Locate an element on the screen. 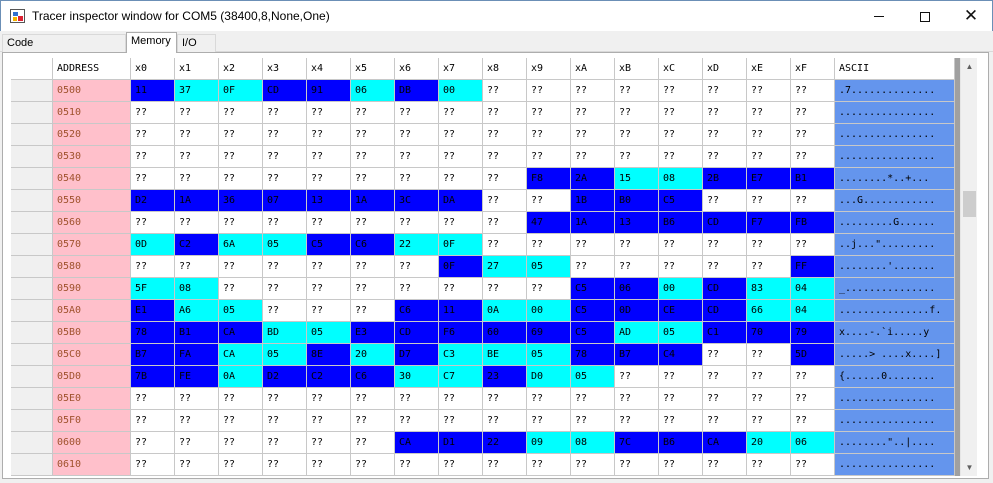  byte-cell: FE is located at coordinates (197, 377).